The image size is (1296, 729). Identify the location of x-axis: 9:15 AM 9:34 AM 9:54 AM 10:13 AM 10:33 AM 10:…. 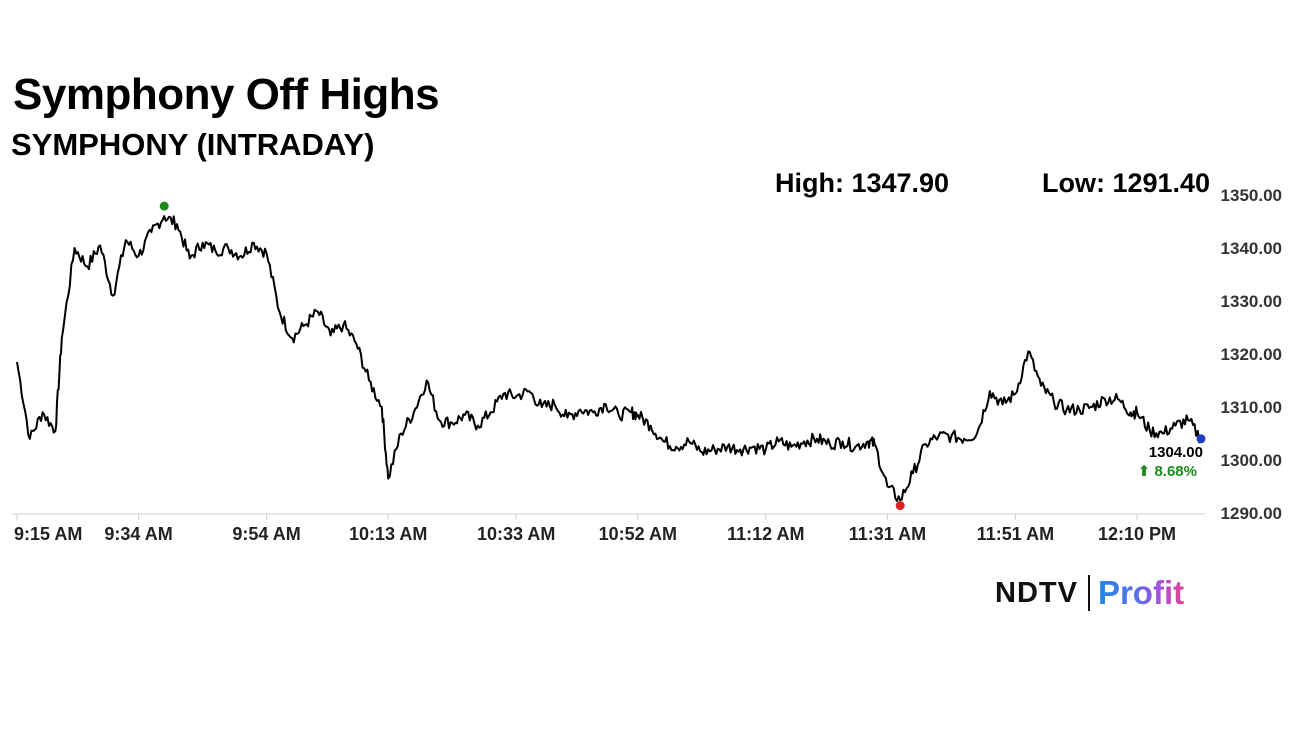
(608, 528).